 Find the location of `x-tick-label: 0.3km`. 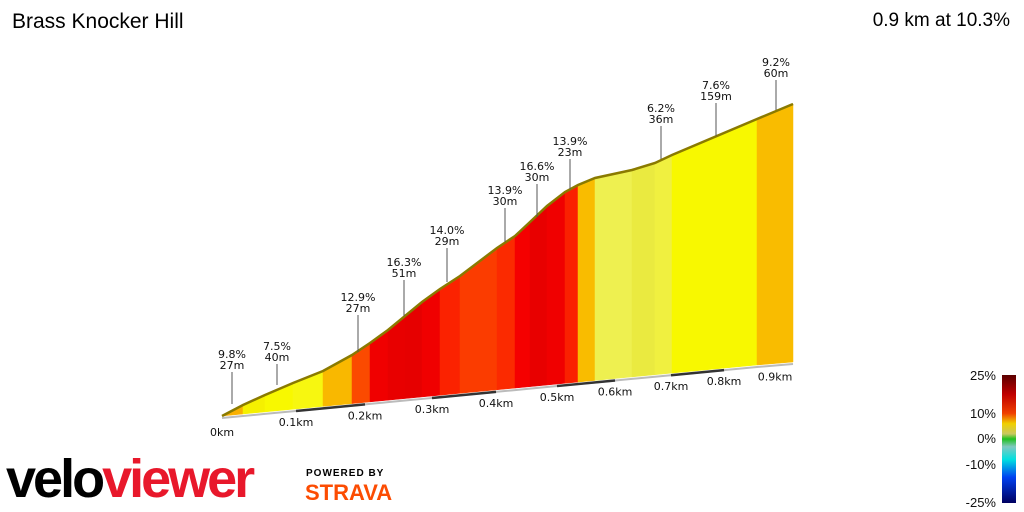

x-tick-label: 0.3km is located at coordinates (432, 409).